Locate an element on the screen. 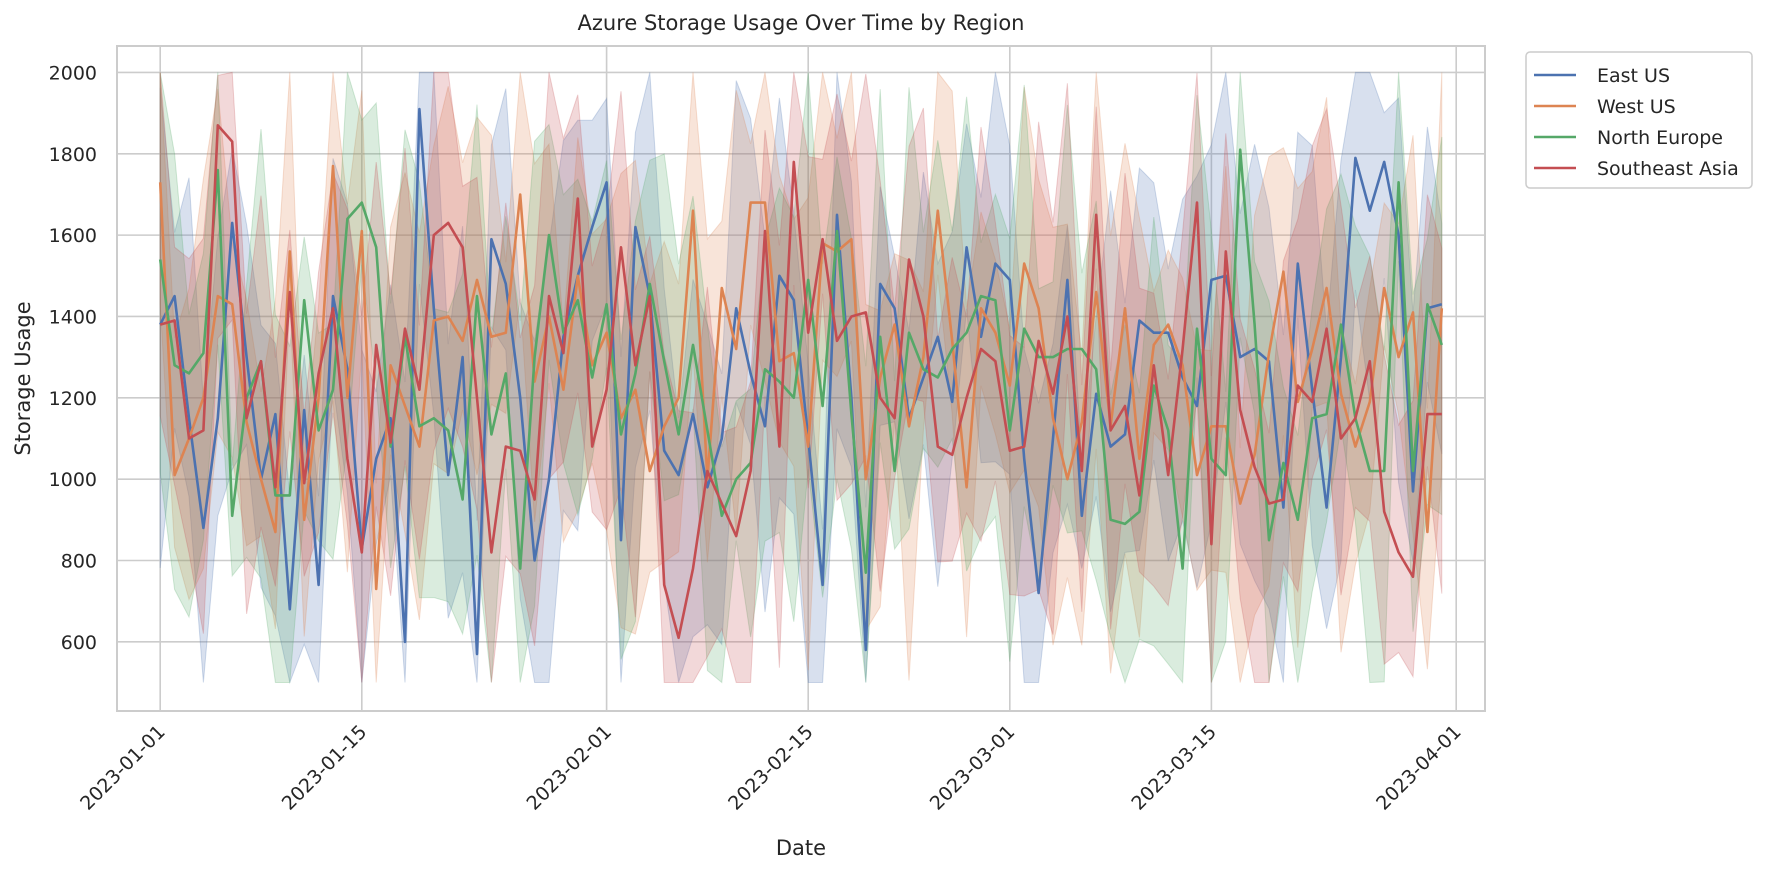  y-tick-label: 1600 is located at coordinates (73, 236).